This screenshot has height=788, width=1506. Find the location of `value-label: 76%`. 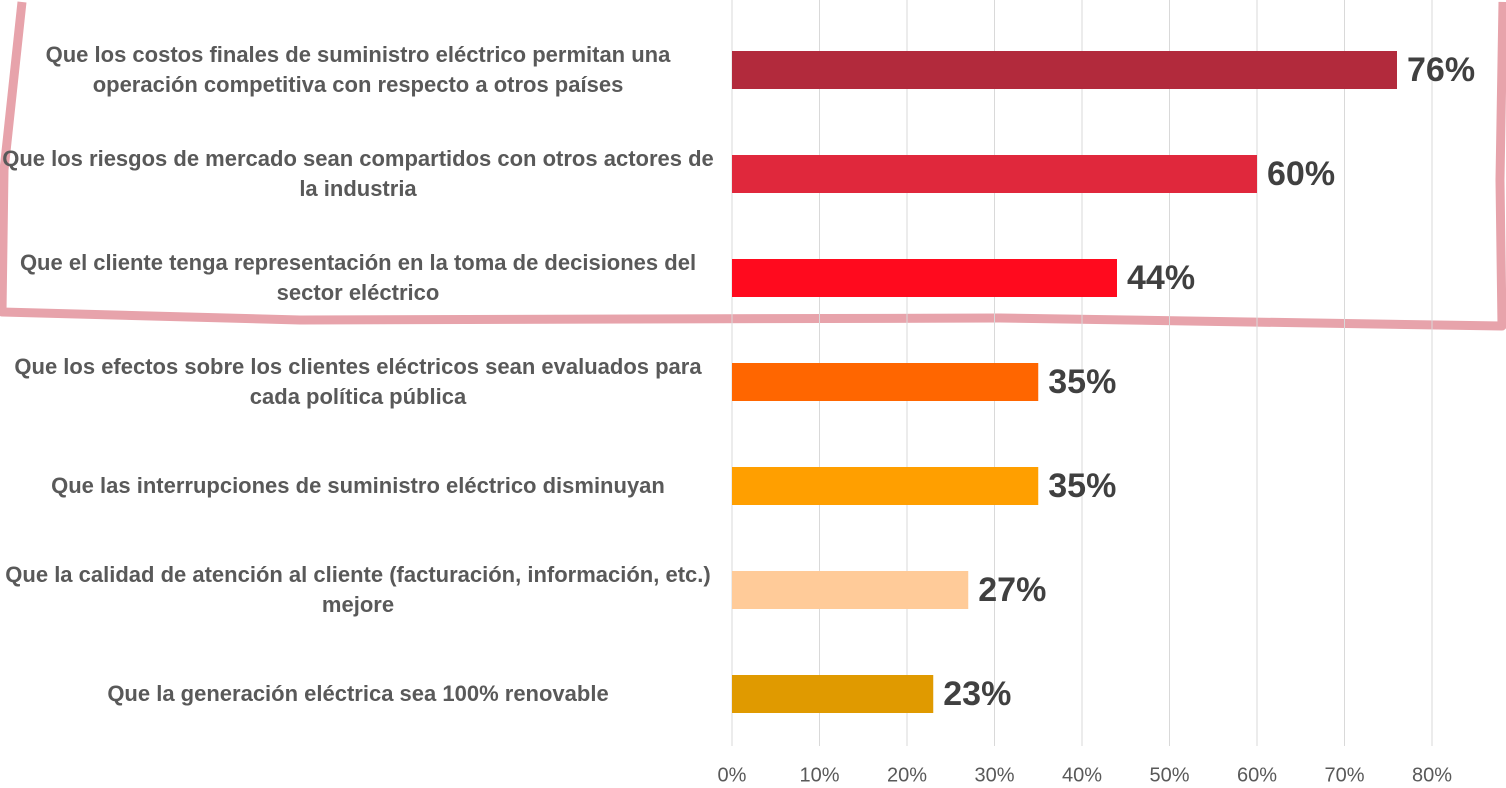

value-label: 76% is located at coordinates (1441, 70).